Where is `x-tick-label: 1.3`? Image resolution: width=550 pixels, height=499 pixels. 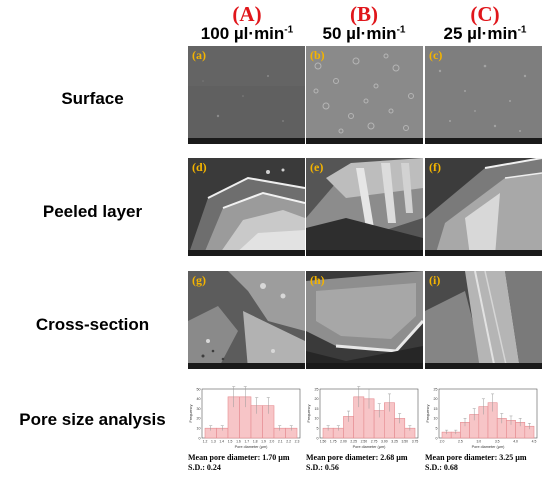 x-tick-label: 1.3 is located at coordinates (213, 442).